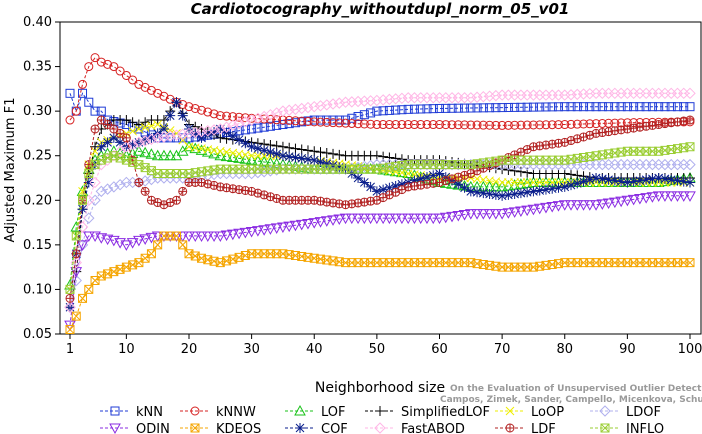 This screenshot has height=434, width=702. Describe the element at coordinates (377, 349) in the screenshot. I see `x-tick-label: 50` at that location.